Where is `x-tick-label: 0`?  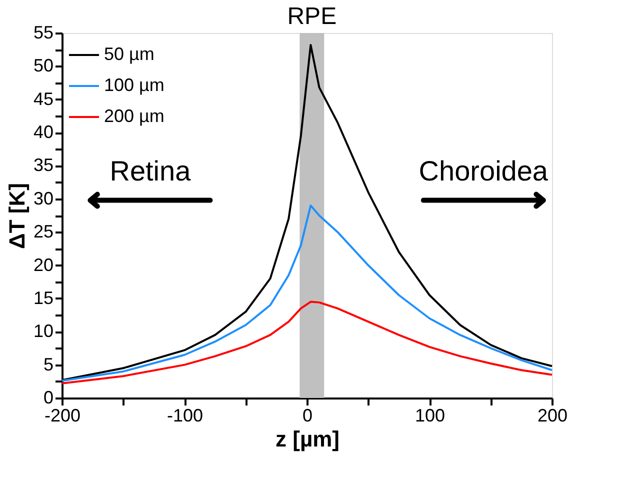 x-tick-label: 0 is located at coordinates (307, 416).